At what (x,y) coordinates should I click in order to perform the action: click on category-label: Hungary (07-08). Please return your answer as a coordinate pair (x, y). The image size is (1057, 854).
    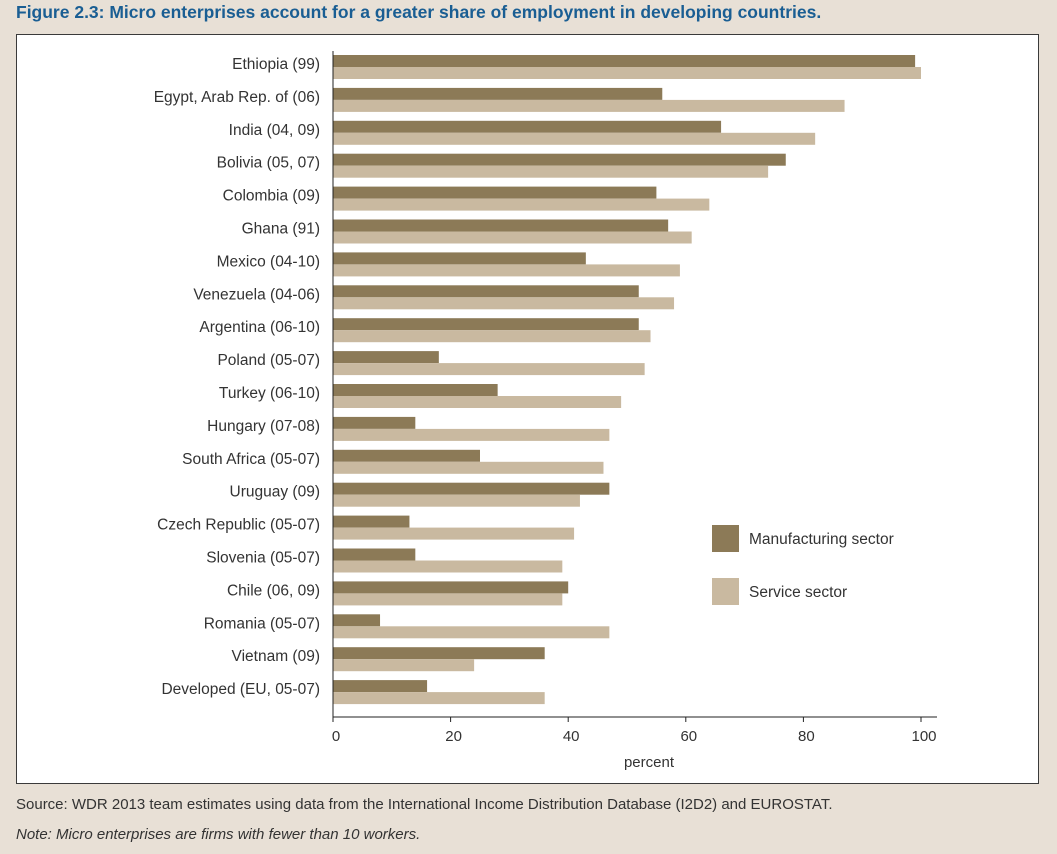
    Looking at the image, I should click on (263, 426).